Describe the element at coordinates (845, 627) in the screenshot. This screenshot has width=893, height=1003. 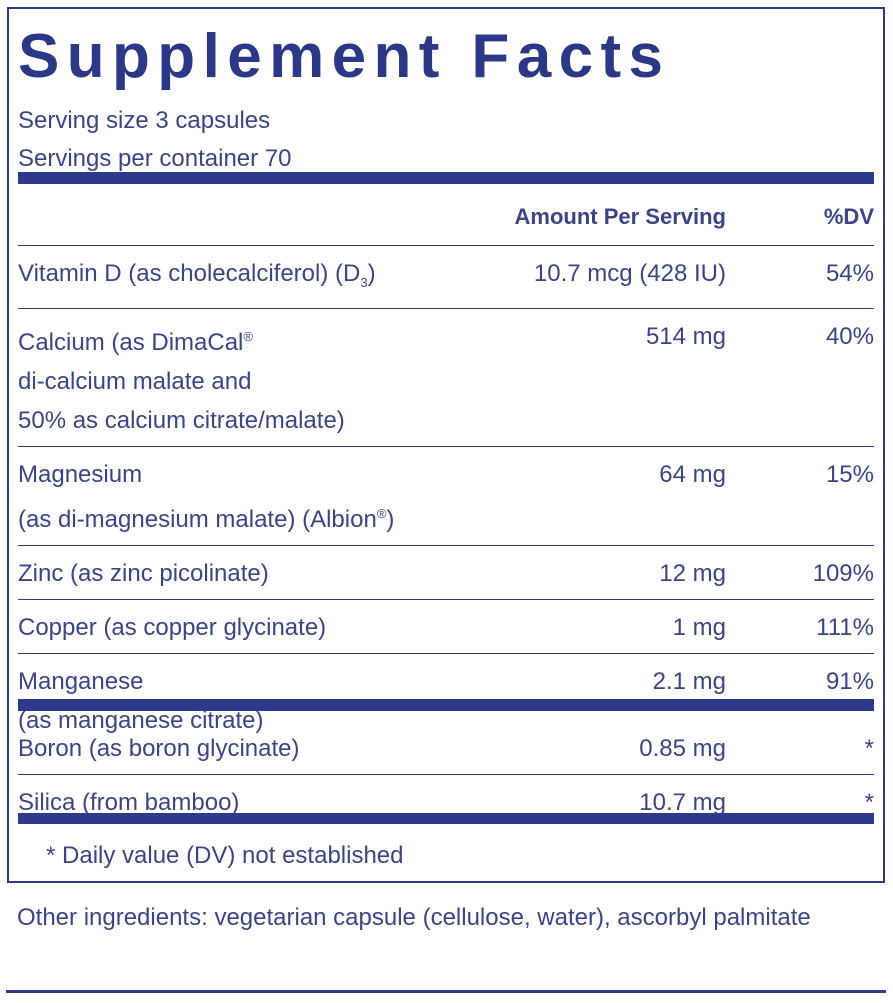
I see `daily-value: 111%` at that location.